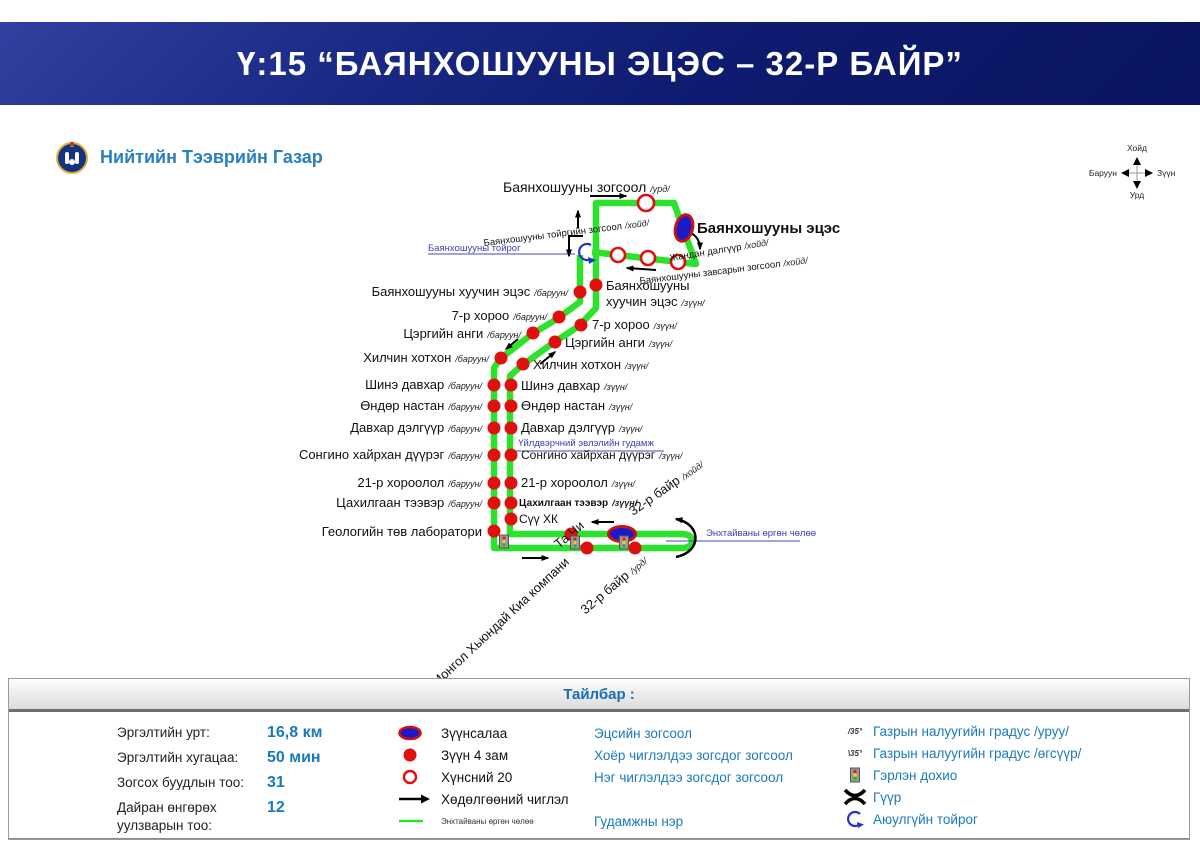 Image resolution: width=1200 pixels, height=848 pixels. What do you see at coordinates (1166, 173) in the screenshot?
I see `compass-east-label: Зүүн` at bounding box center [1166, 173].